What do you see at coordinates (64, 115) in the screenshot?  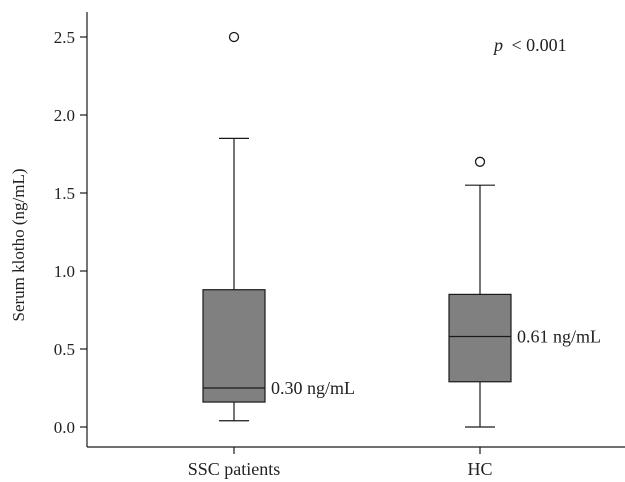 I see `y-tick-label: 2.0` at bounding box center [64, 115].